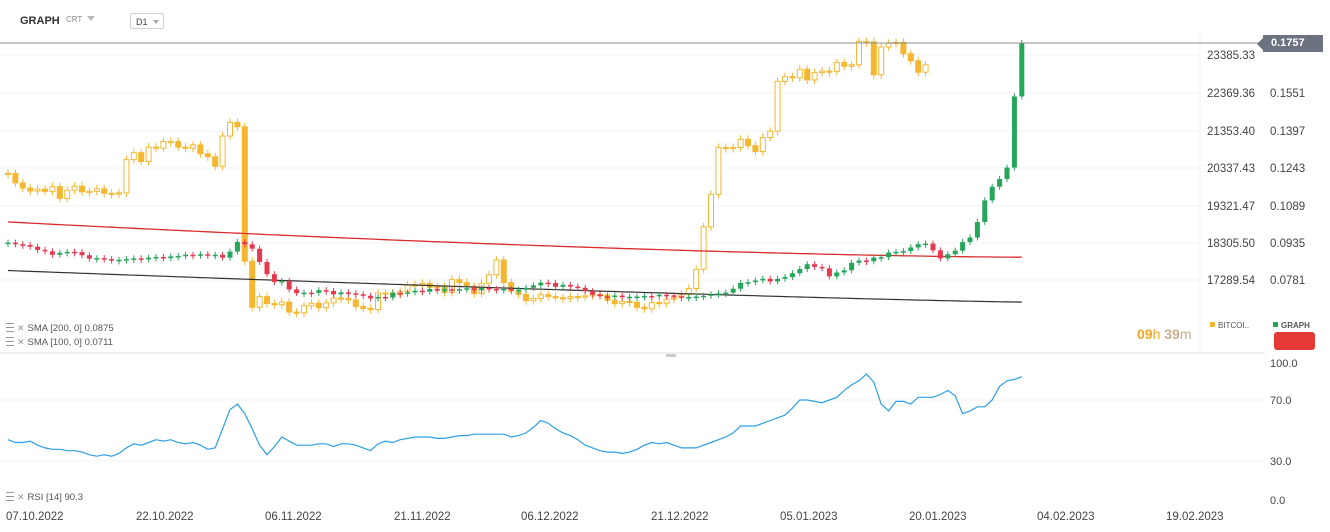 The width and height of the screenshot is (1330, 532). I want to click on chart-type-select: CRT, so click(81, 19).